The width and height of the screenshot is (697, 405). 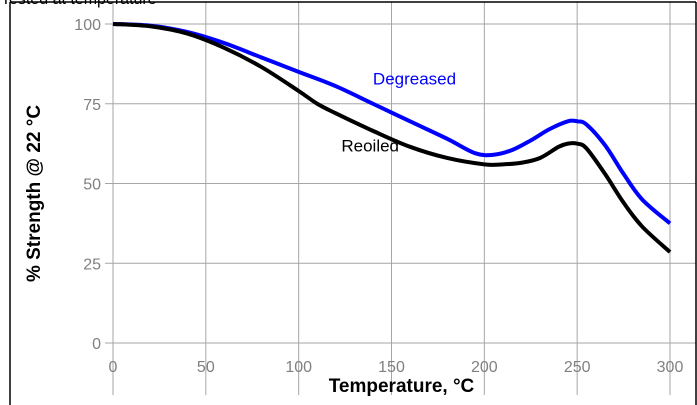 I want to click on y-axis-title: % Strength @ 22 °C, so click(x=34, y=193).